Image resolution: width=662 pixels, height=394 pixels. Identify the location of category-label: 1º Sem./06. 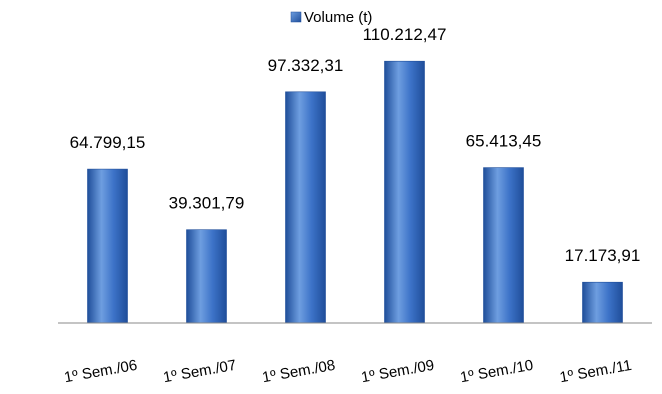
(101, 372).